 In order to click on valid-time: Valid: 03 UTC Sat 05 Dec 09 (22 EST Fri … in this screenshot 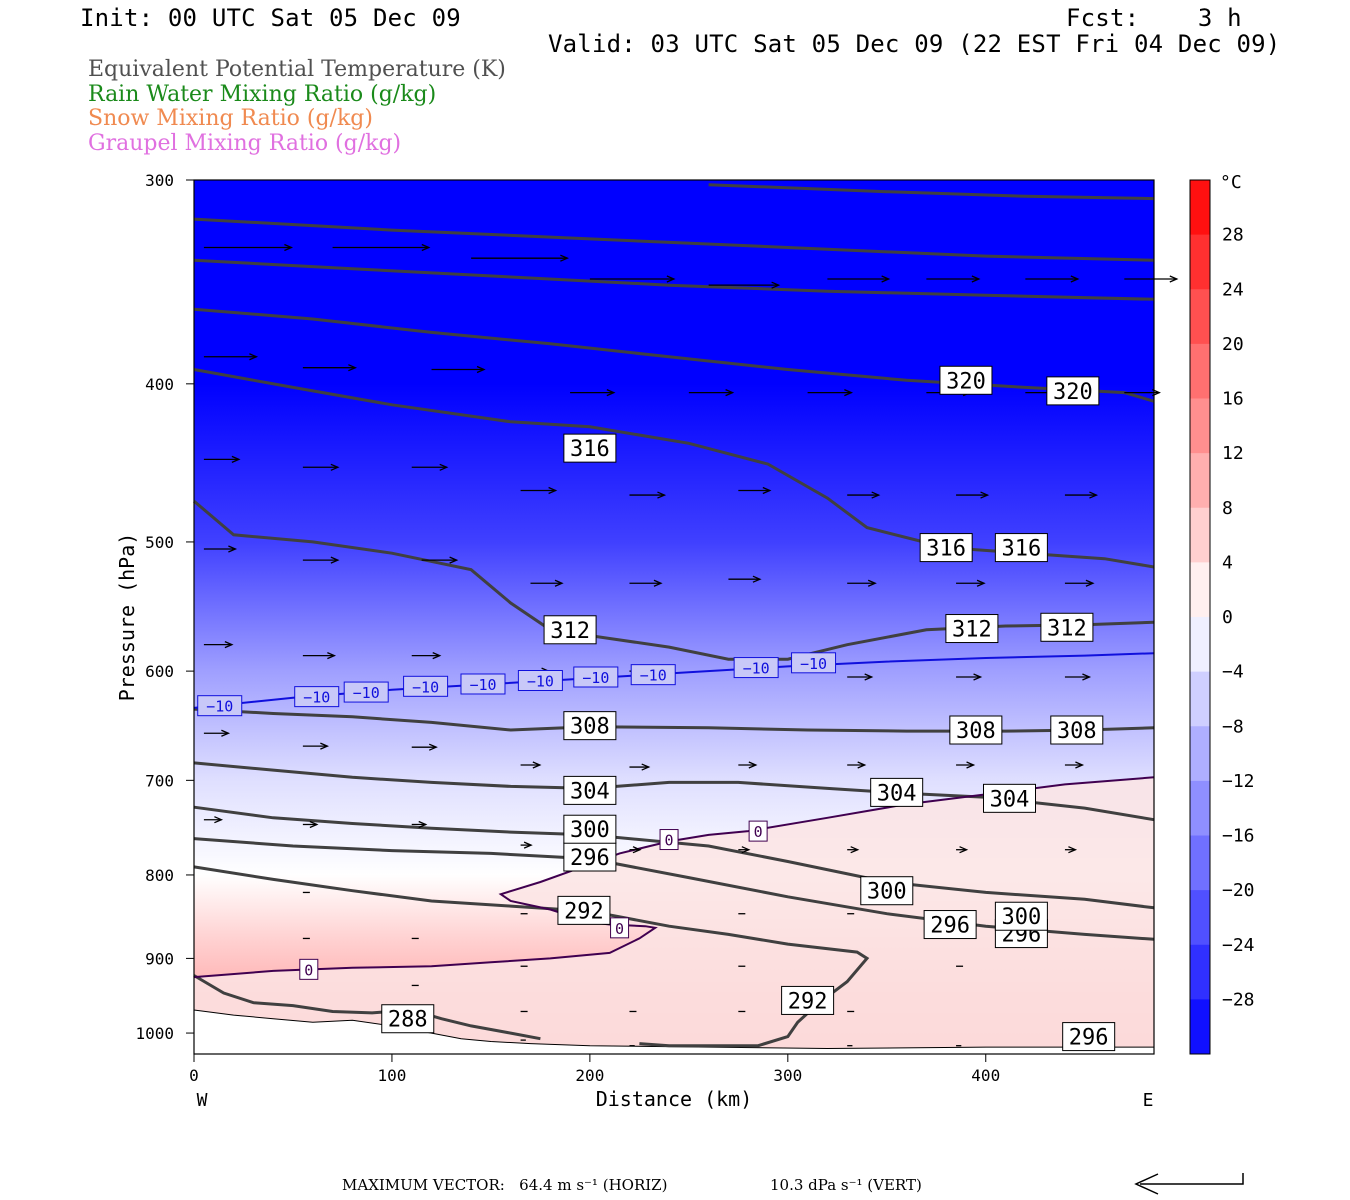, I will do `click(914, 44)`.